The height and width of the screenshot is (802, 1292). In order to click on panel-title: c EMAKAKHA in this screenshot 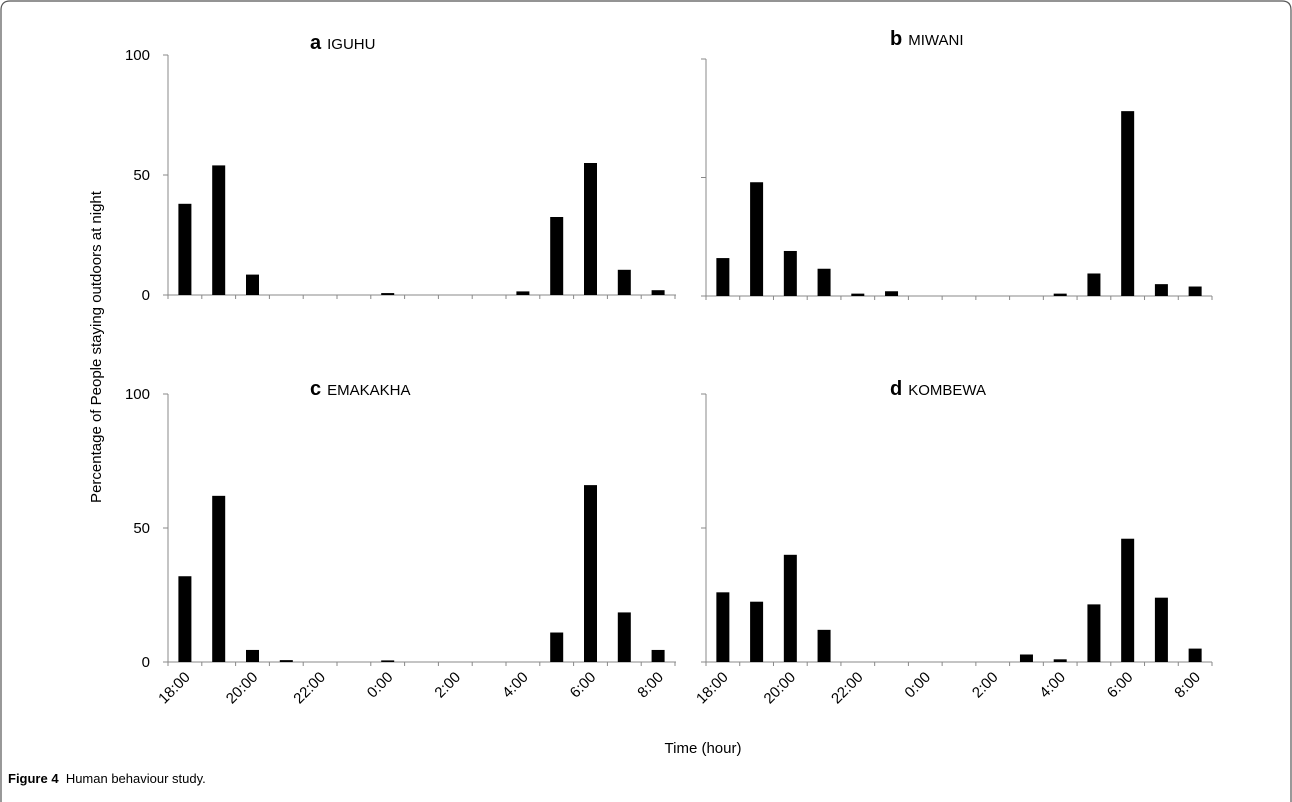, I will do `click(360, 389)`.